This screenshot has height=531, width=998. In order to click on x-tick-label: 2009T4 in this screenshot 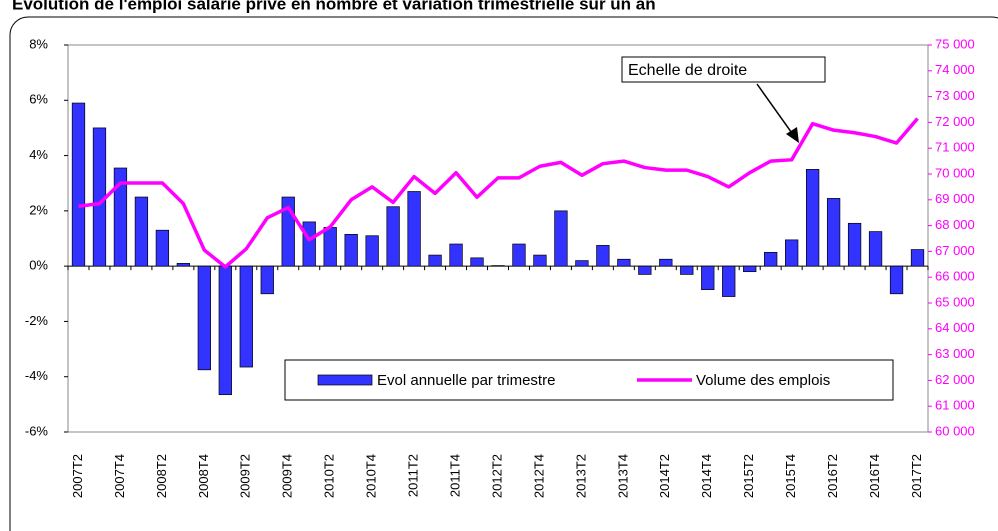, I will do `click(287, 476)`.